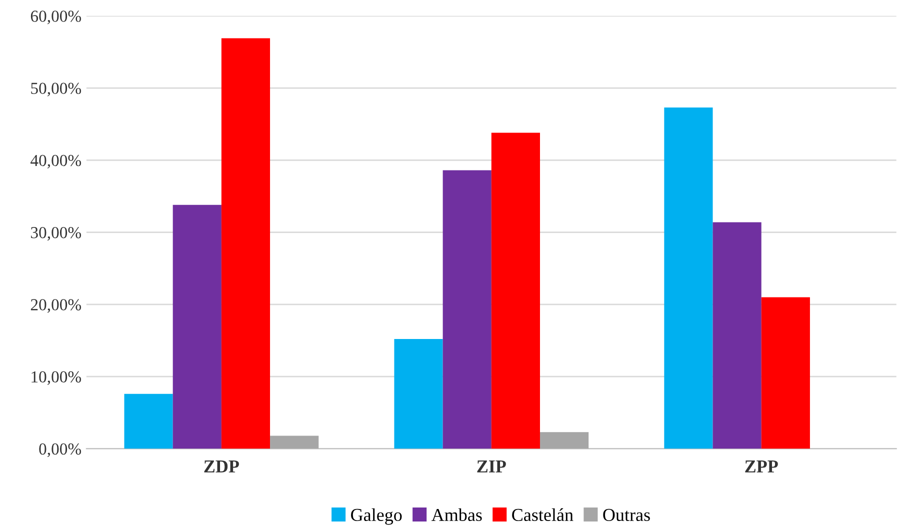 This screenshot has height=531, width=910. I want to click on y-tick-label: 20,00%, so click(56, 306).